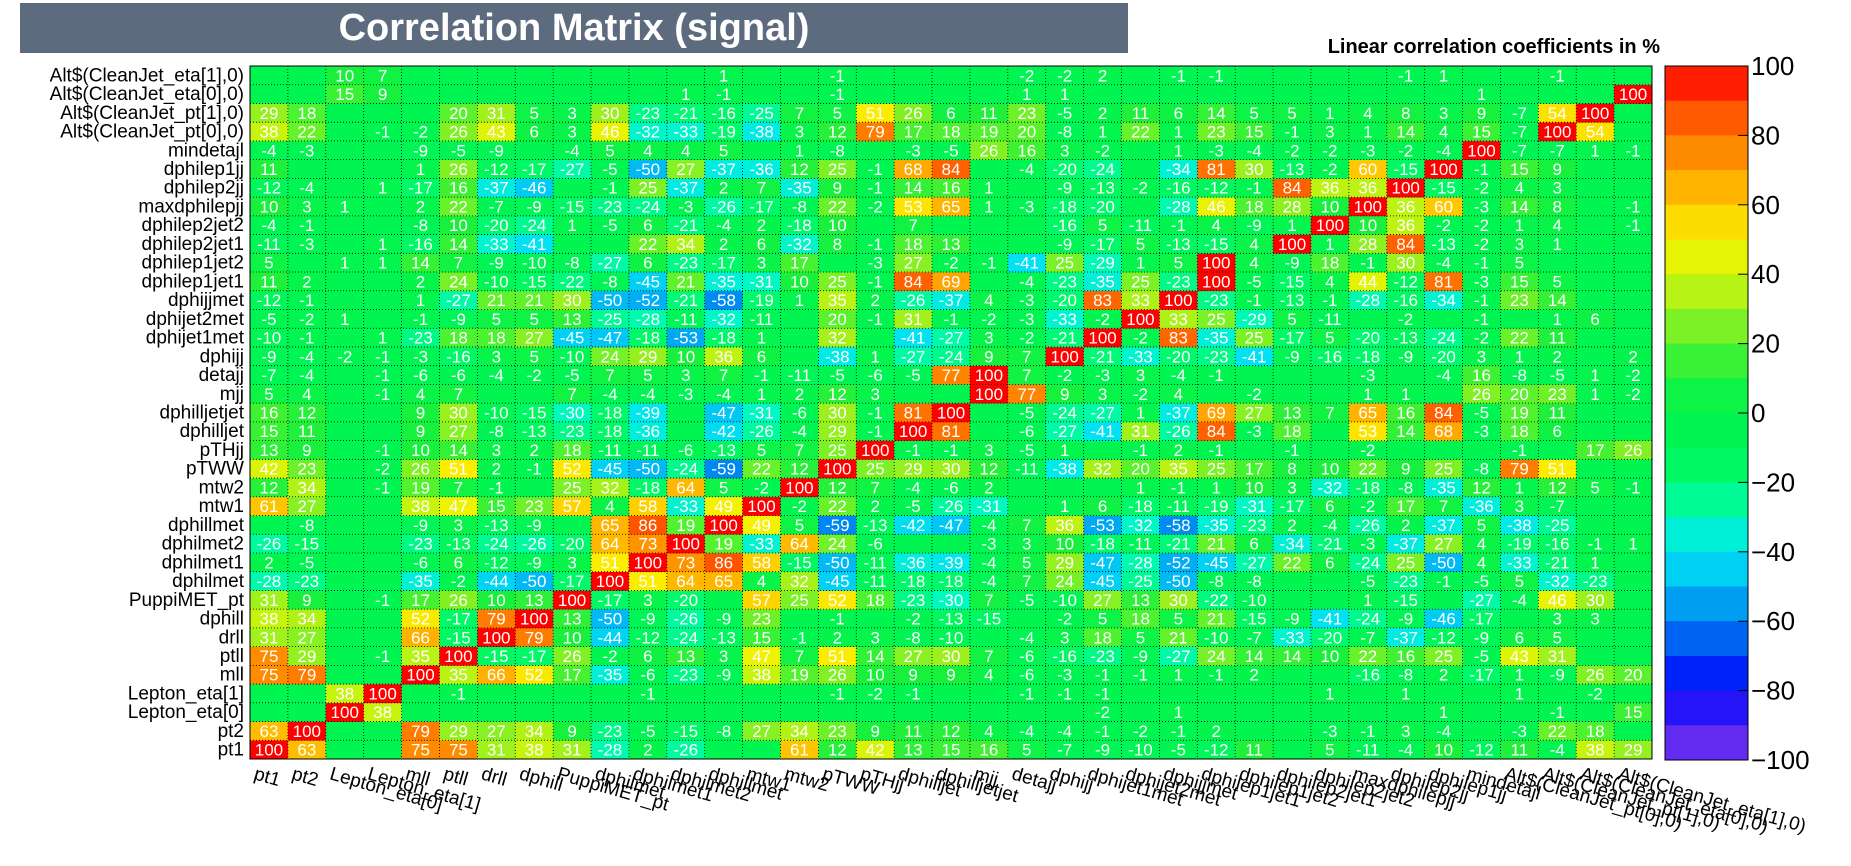 The width and height of the screenshot is (1851, 866). What do you see at coordinates (1216, 506) in the screenshot?
I see `cell-value-label: -19` at bounding box center [1216, 506].